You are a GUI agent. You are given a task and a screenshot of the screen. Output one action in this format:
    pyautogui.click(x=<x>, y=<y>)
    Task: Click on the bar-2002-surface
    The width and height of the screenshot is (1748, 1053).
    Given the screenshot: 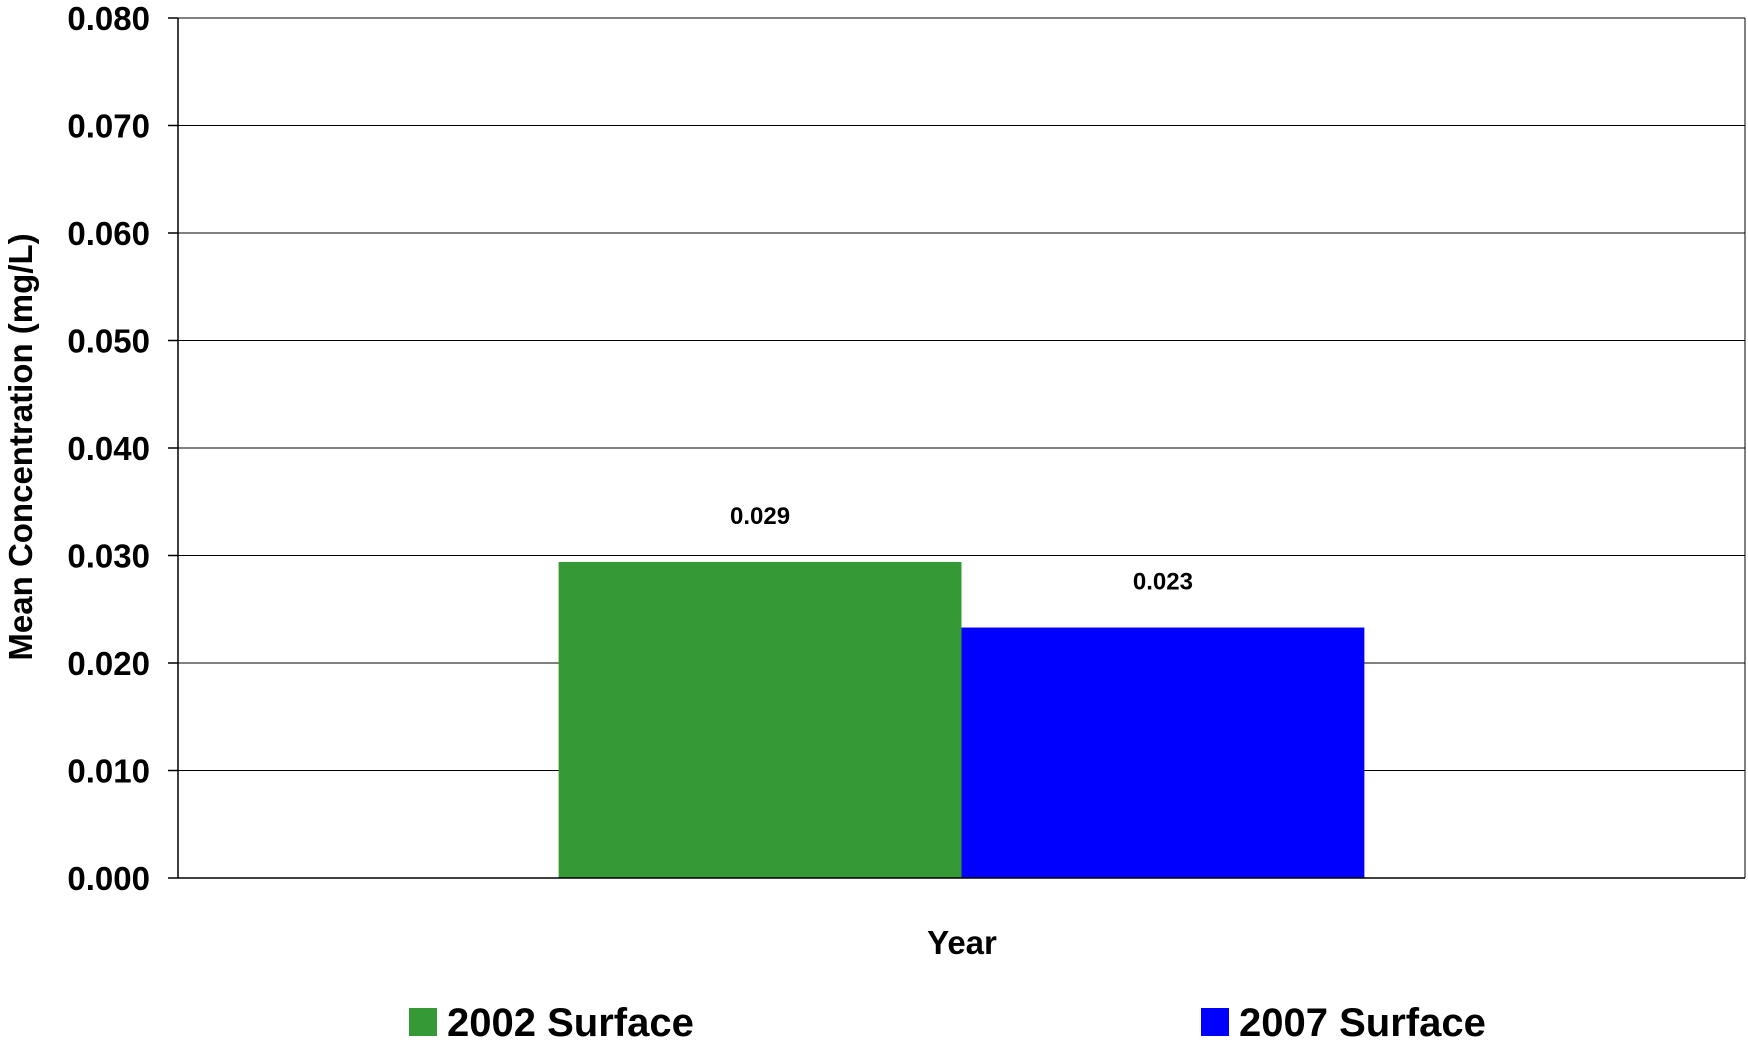 What is the action you would take?
    pyautogui.click(x=760, y=719)
    